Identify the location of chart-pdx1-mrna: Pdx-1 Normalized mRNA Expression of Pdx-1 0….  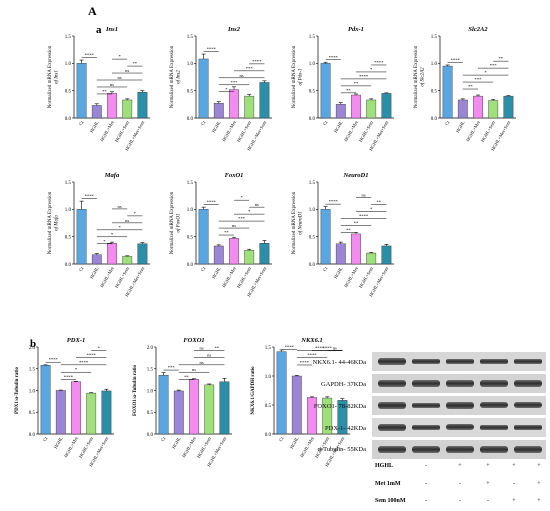
(343, 89).